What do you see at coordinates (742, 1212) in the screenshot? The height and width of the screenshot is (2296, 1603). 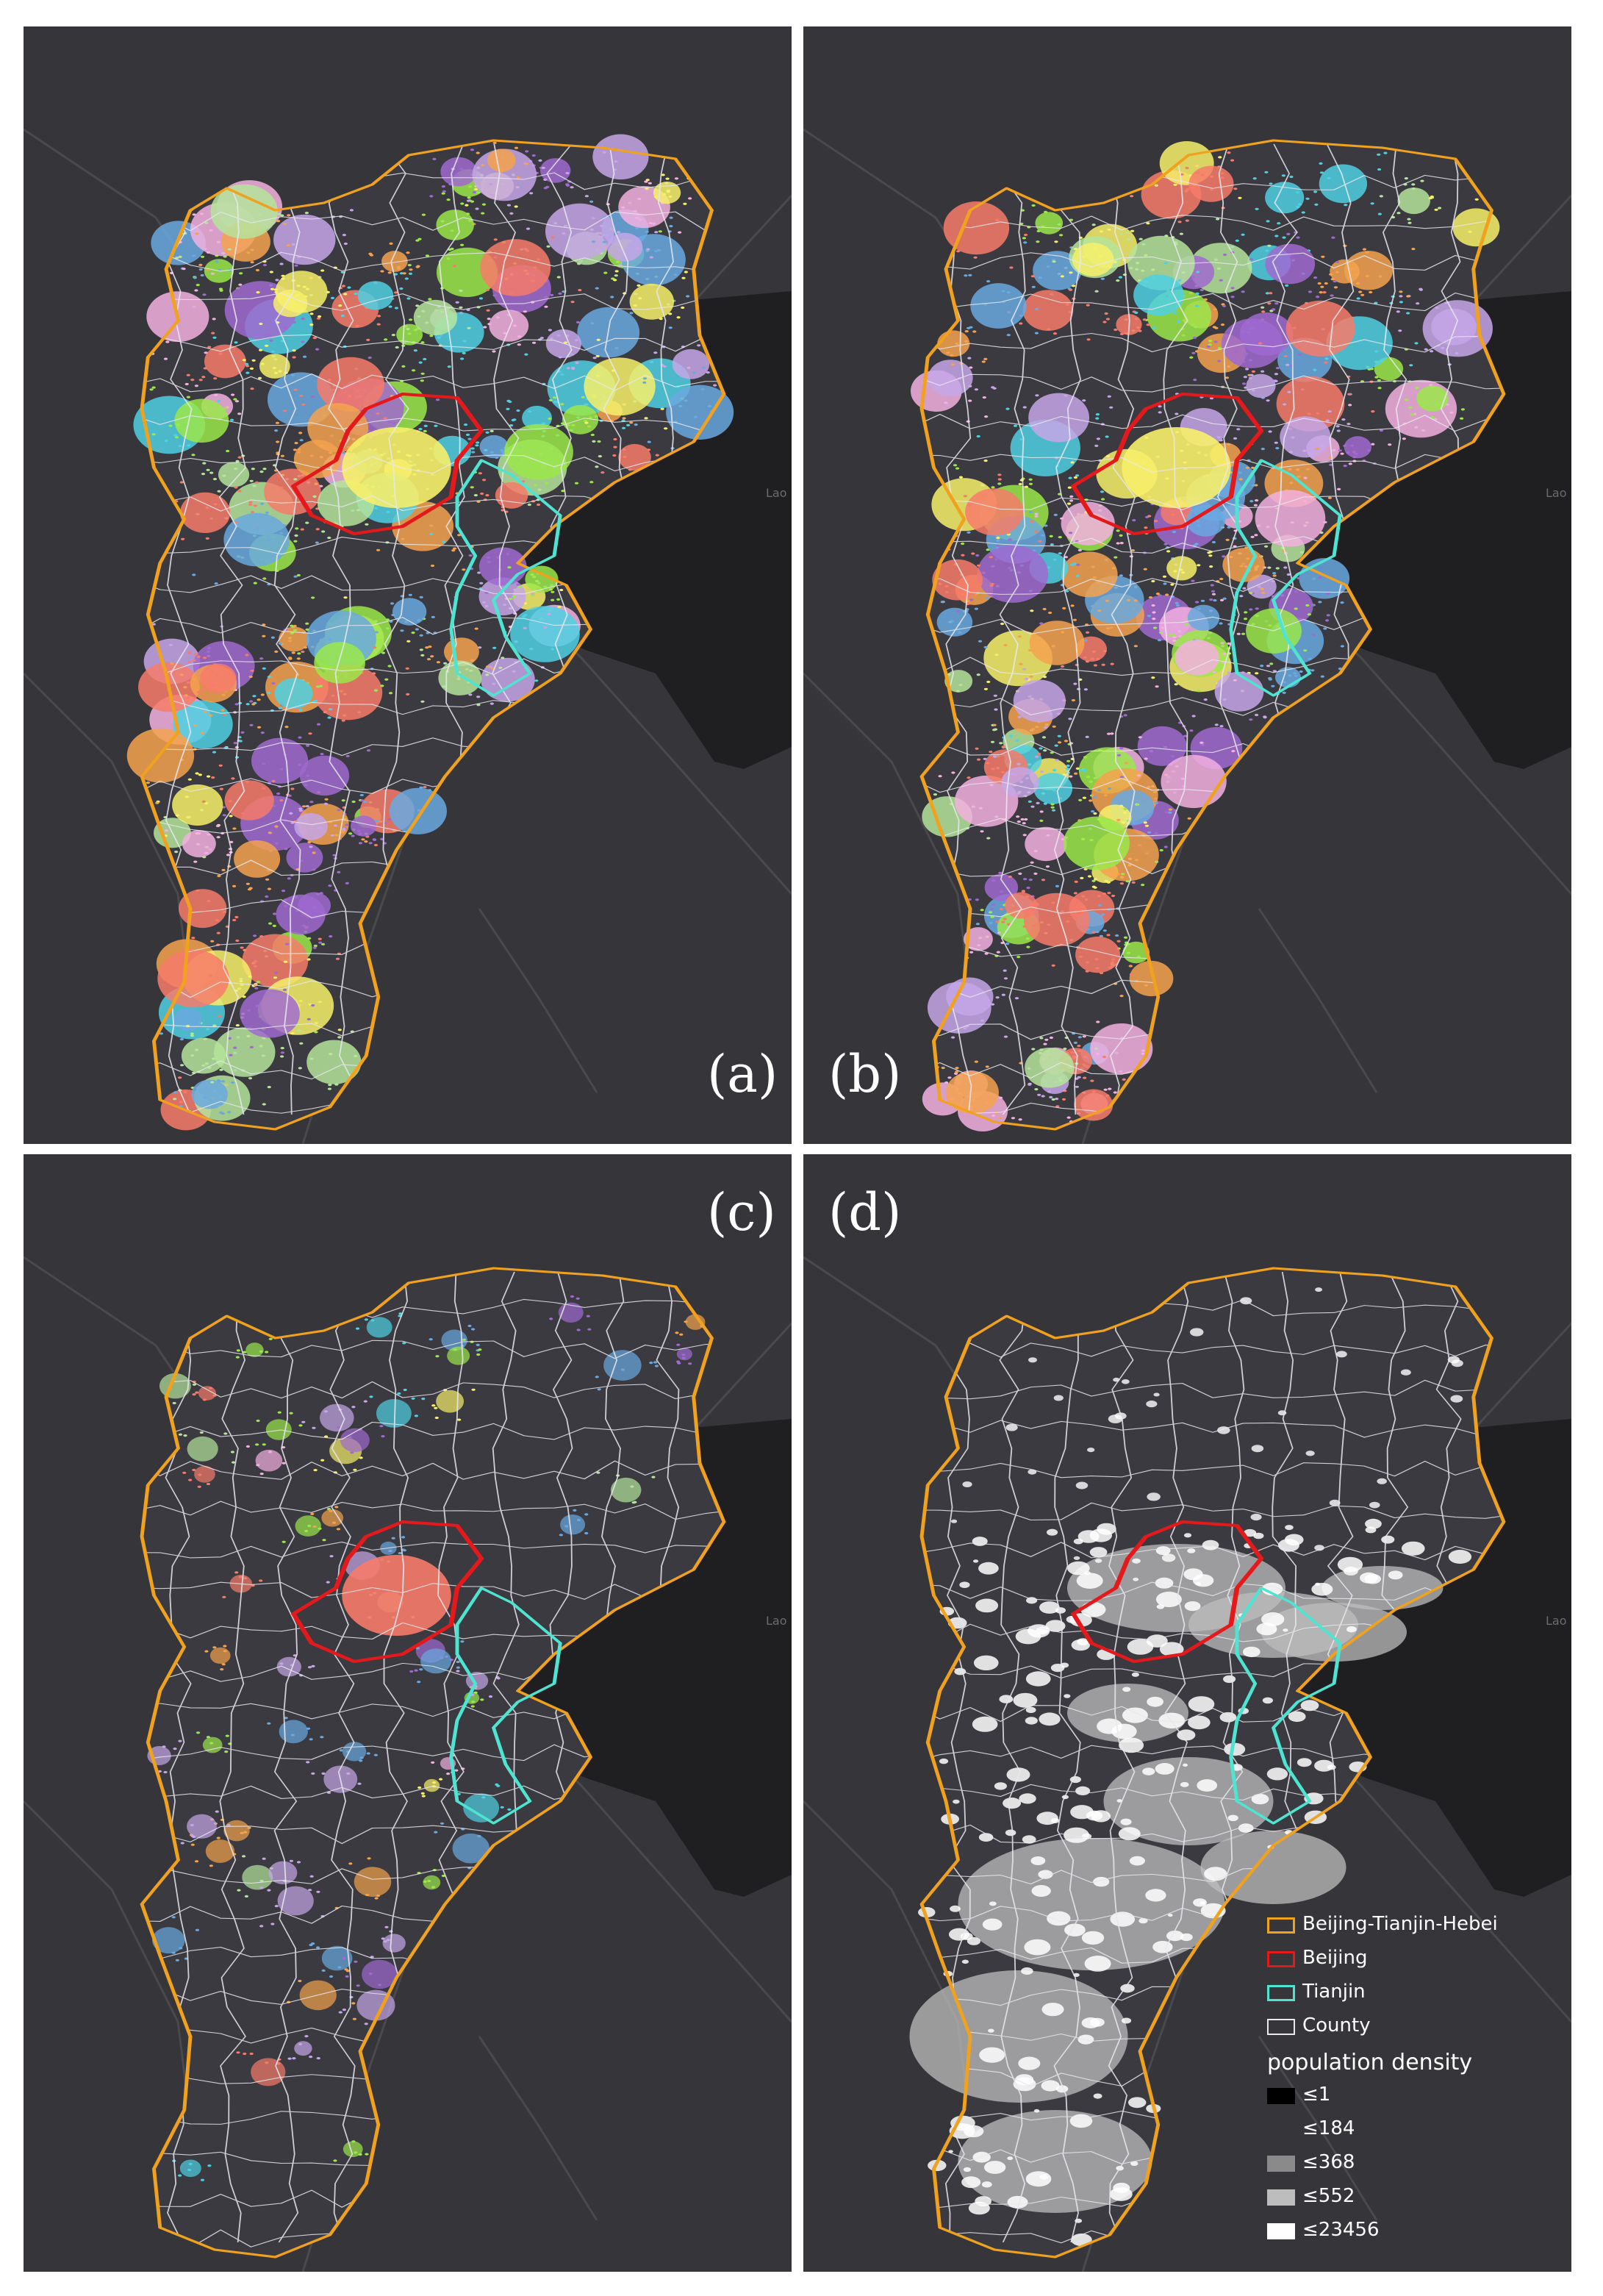 I see `panel-label-c: (c)` at bounding box center [742, 1212].